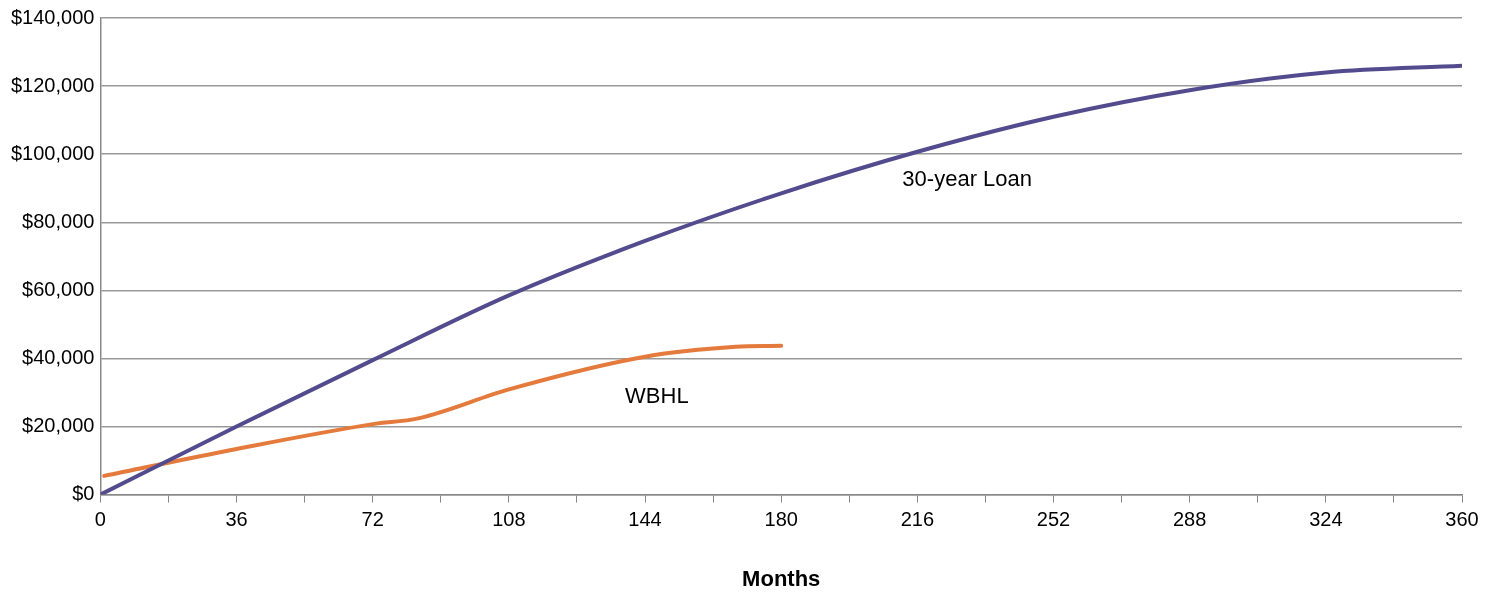 The image size is (1492, 602). I want to click on x-tick-label: 144, so click(645, 519).